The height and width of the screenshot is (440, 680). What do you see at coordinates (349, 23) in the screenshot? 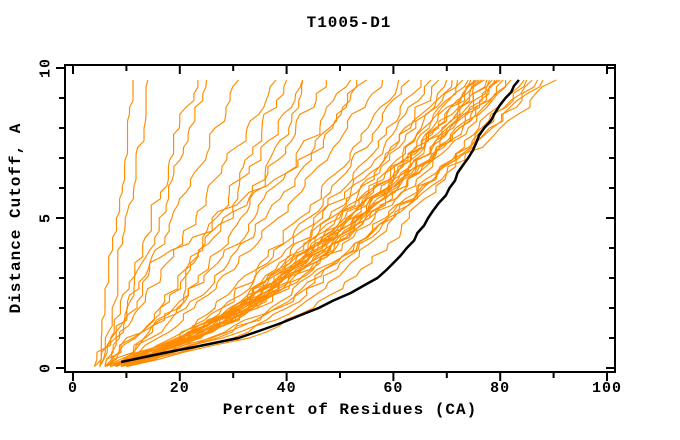
I see `chart-title: T1005-D1` at bounding box center [349, 23].